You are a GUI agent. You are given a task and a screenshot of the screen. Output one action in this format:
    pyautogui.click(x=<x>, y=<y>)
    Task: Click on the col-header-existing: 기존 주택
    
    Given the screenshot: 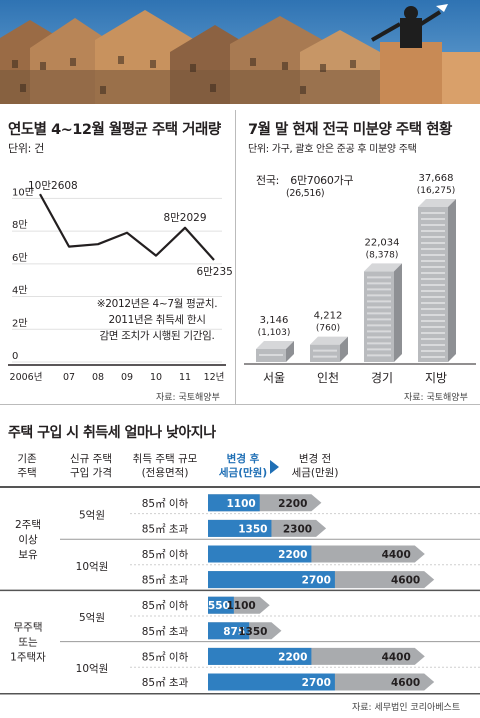 What is the action you would take?
    pyautogui.click(x=27, y=466)
    